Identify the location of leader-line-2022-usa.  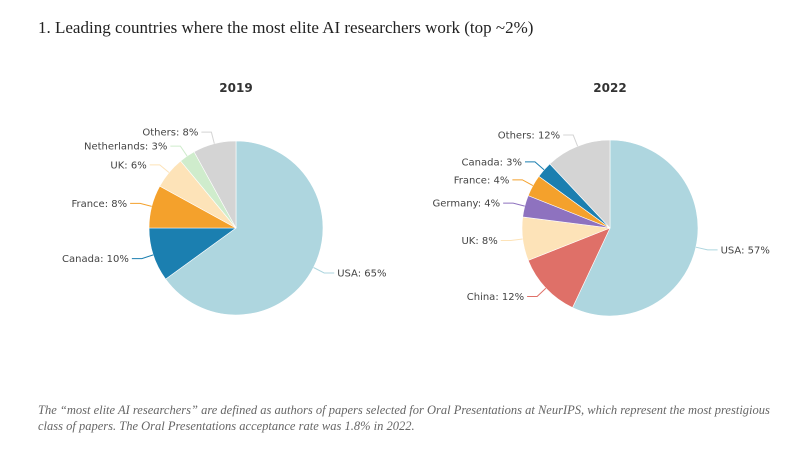
(706, 248).